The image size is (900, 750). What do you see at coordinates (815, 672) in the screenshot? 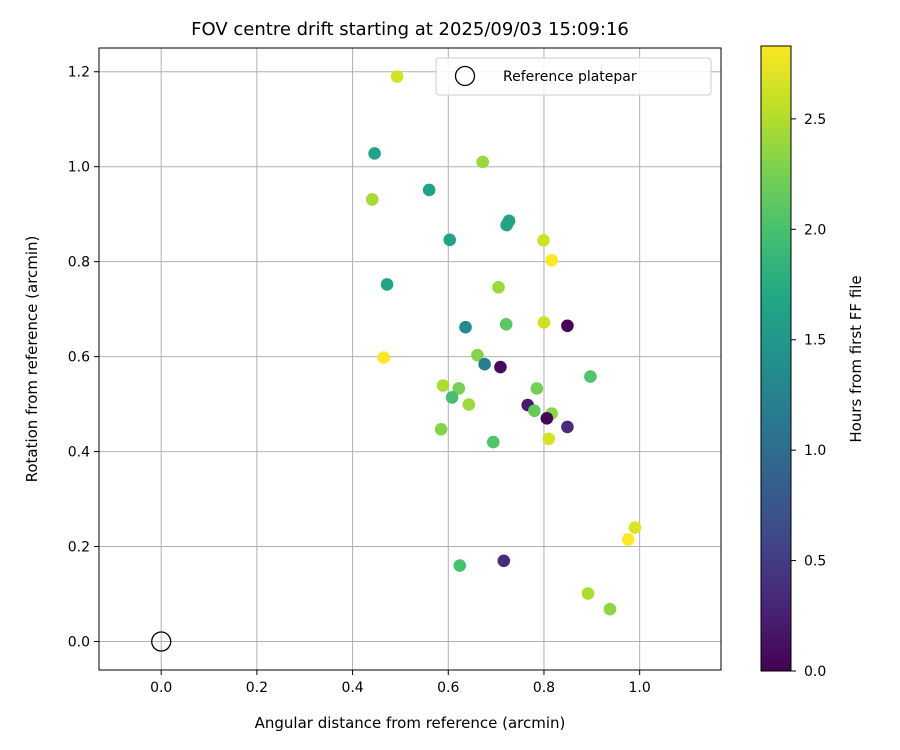
I see `colorbar-tick-label: 0.0` at bounding box center [815, 672].